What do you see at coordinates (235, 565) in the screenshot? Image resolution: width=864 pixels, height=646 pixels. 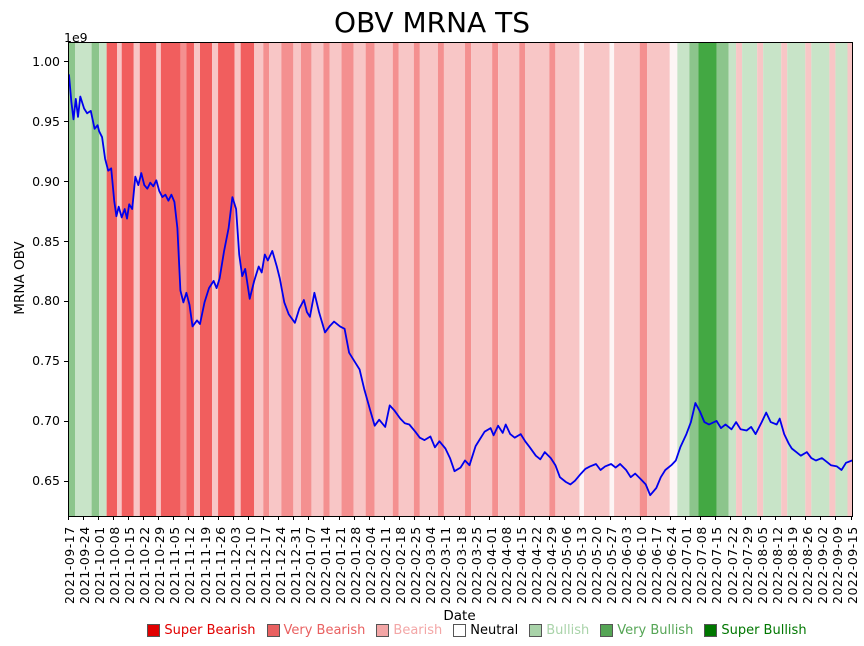 I see `x-tick-label: 2021-12-03` at bounding box center [235, 565].